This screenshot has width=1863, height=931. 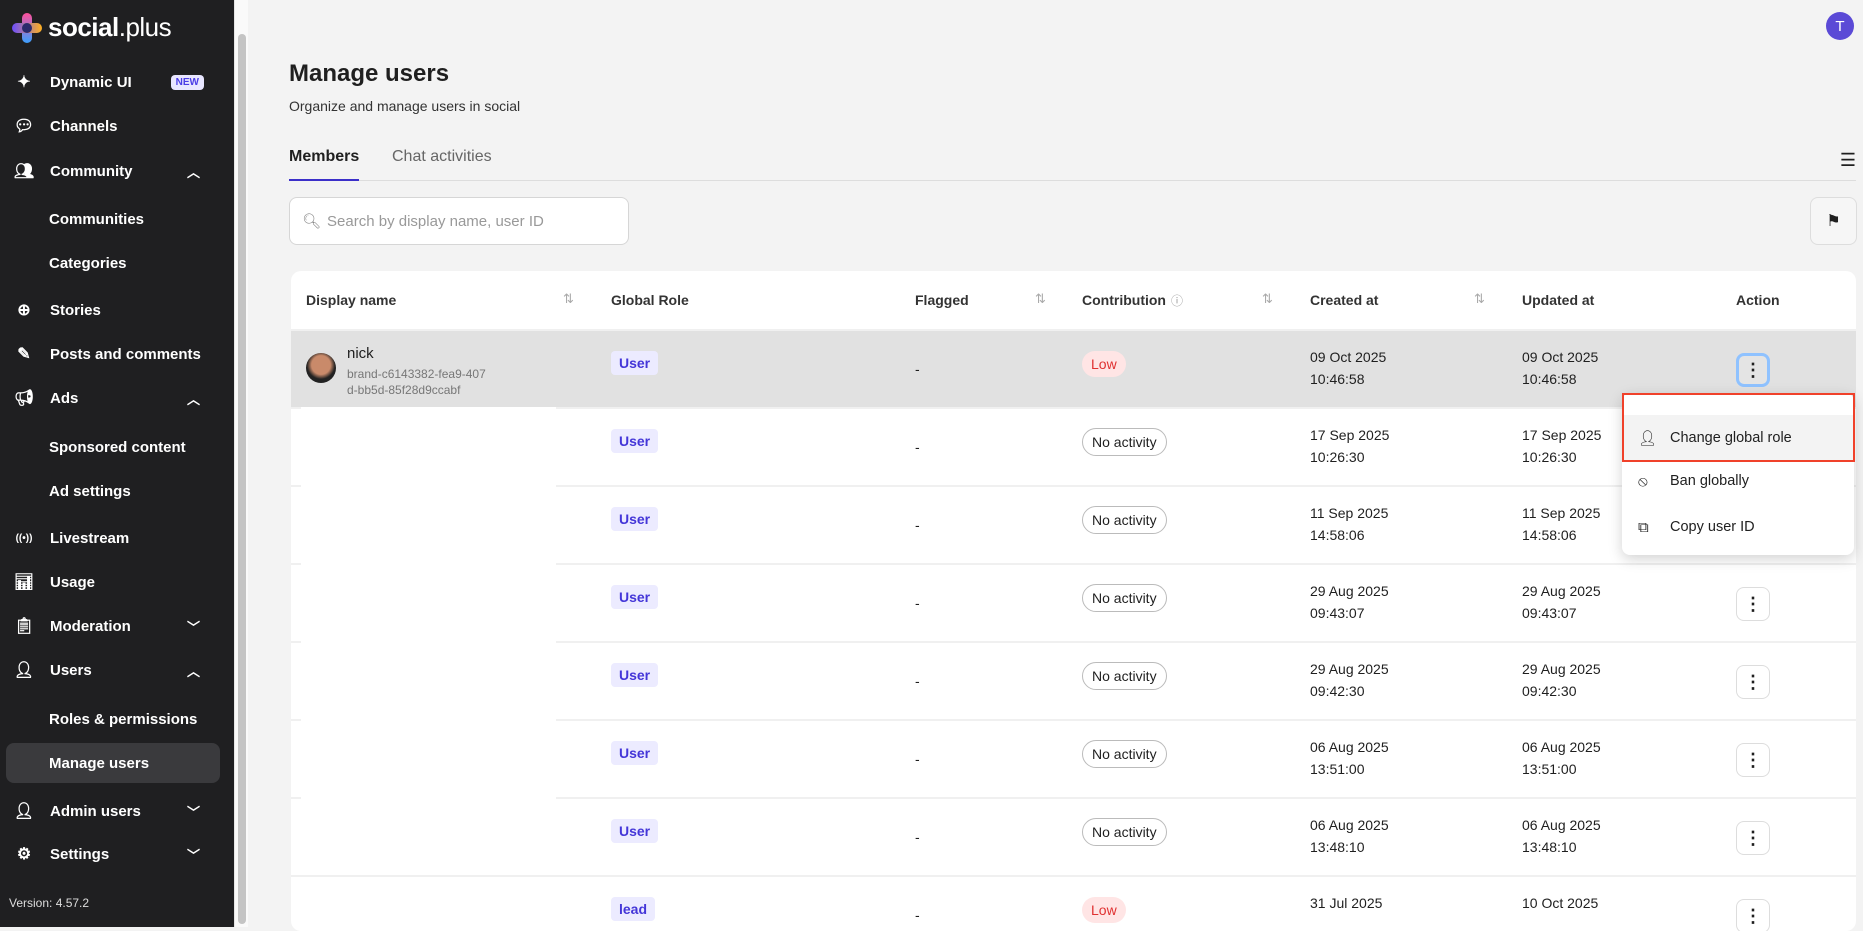 I want to click on story-add-icon: ⊕, so click(x=24, y=310).